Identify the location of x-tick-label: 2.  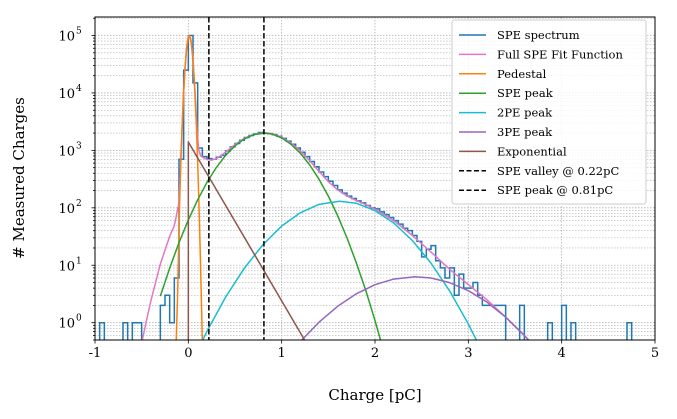
(375, 353).